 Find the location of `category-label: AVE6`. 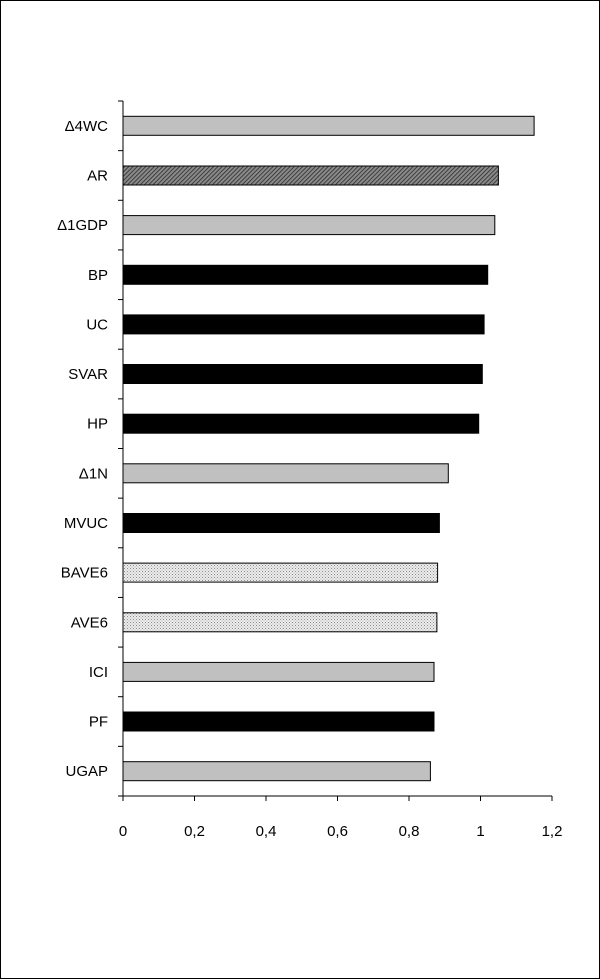

category-label: AVE6 is located at coordinates (89, 622).